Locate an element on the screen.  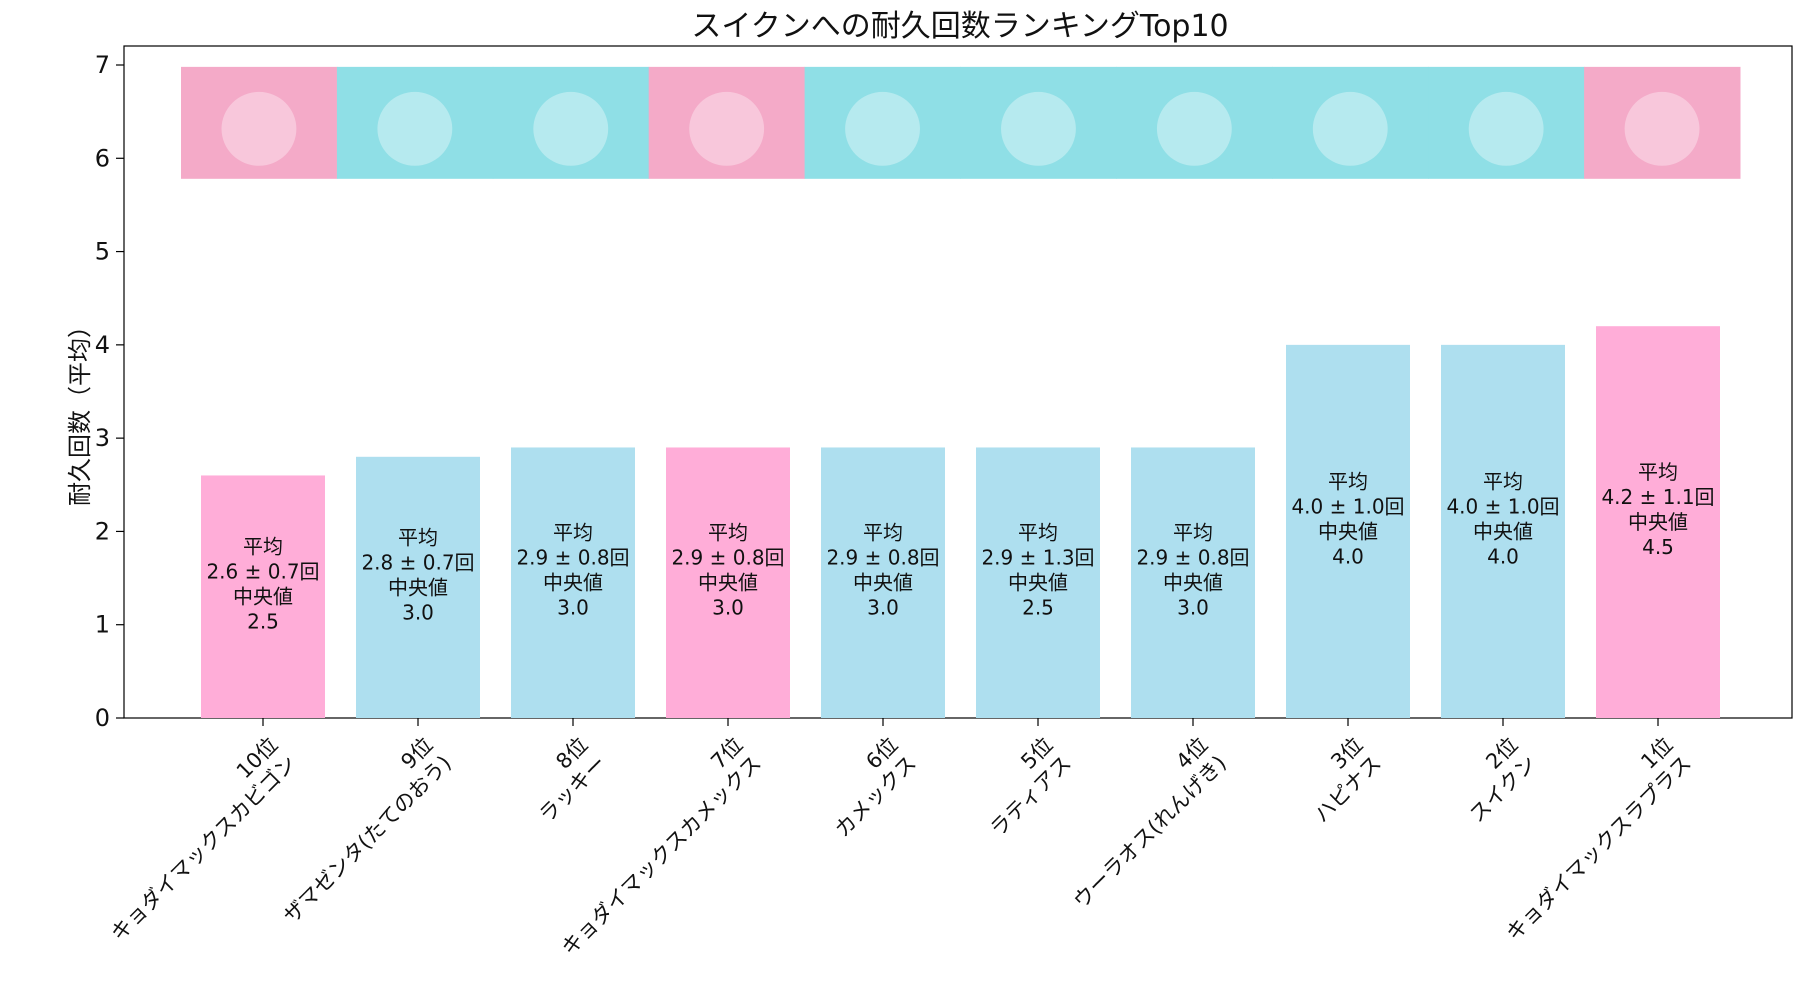
pokemon-image-kyodai-kamex is located at coordinates (727, 122).